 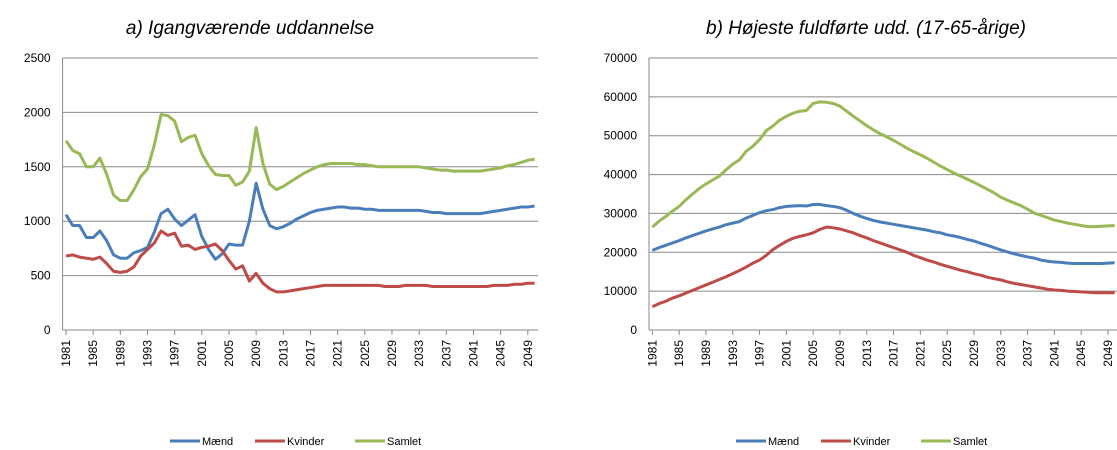 What do you see at coordinates (37, 112) in the screenshot?
I see `y-tick-label: 2000` at bounding box center [37, 112].